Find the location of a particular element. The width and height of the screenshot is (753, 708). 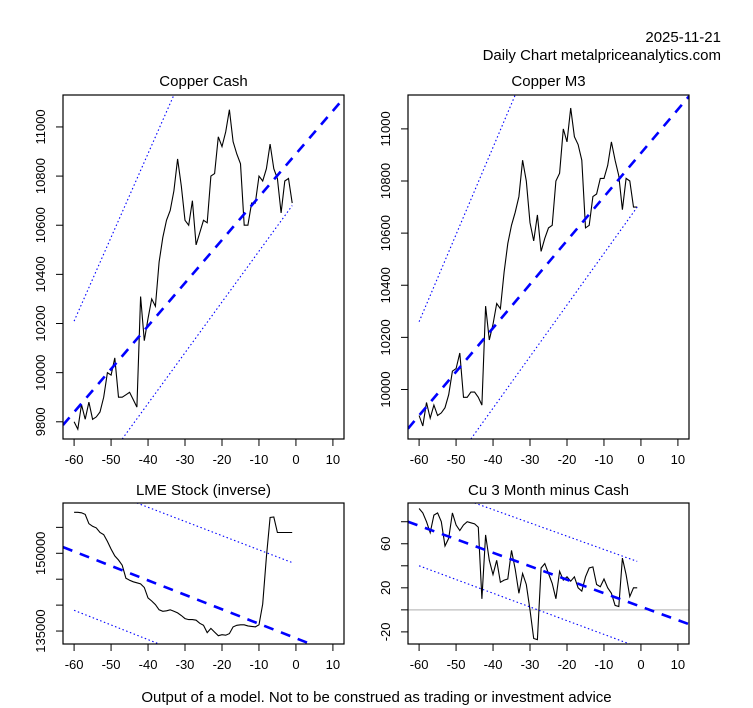

series-line-stock is located at coordinates (183, 574).